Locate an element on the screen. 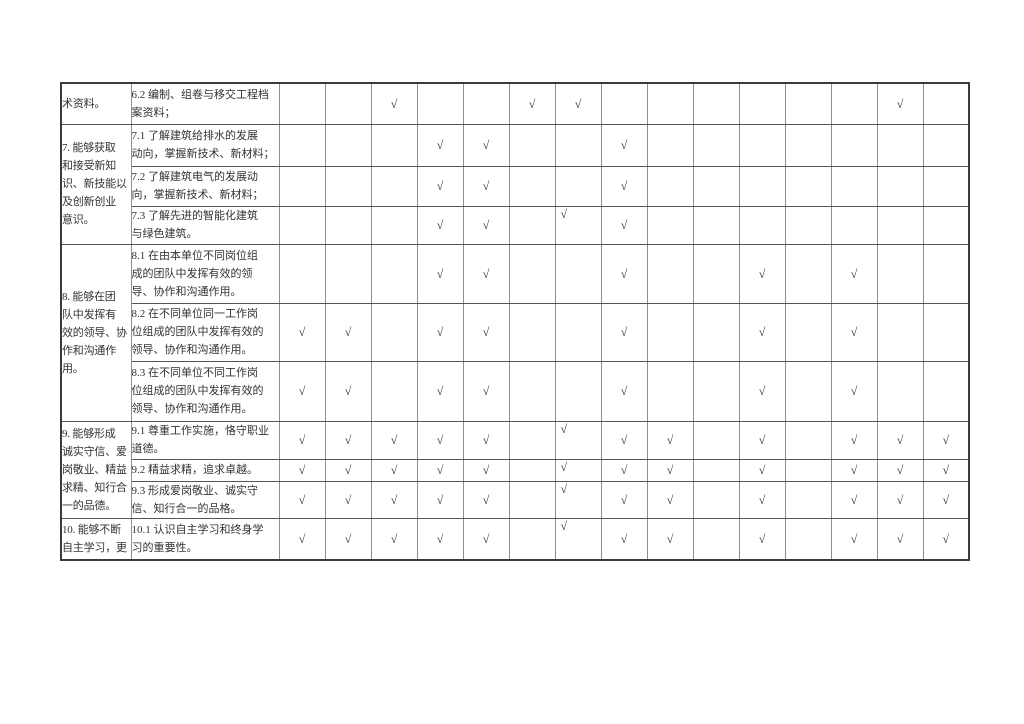  matrix-row: 7.2 了解建筑电气的发展动 向，掌握新技术、新材料； √ √ √ is located at coordinates (515, 186).